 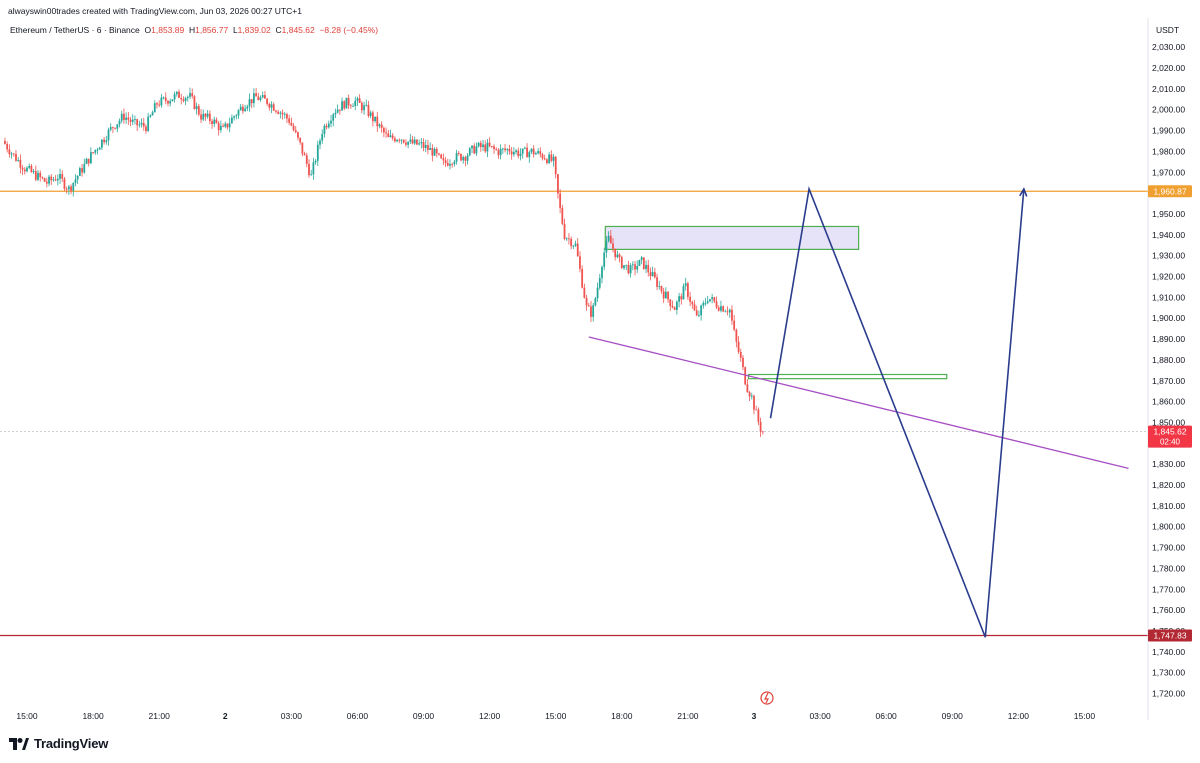 What do you see at coordinates (75, 30) in the screenshot?
I see `symbol-name: Ethereum / TetherUS · 6 · Binance` at bounding box center [75, 30].